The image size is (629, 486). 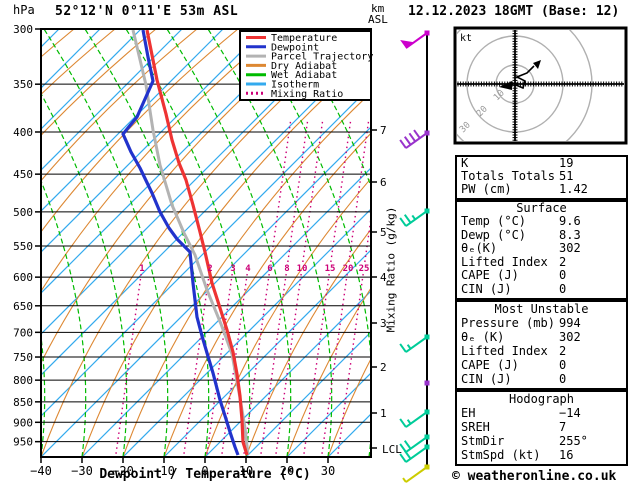 What do you see at coordinates (304, 66) in the screenshot?
I see `legend-label: Dry Adiabat` at bounding box center [304, 66].